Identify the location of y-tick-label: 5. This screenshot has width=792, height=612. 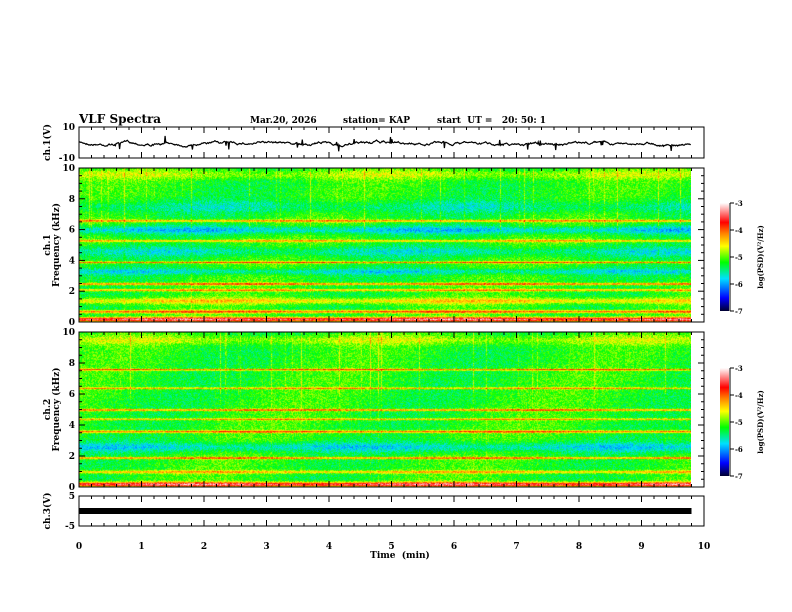
(72, 497).